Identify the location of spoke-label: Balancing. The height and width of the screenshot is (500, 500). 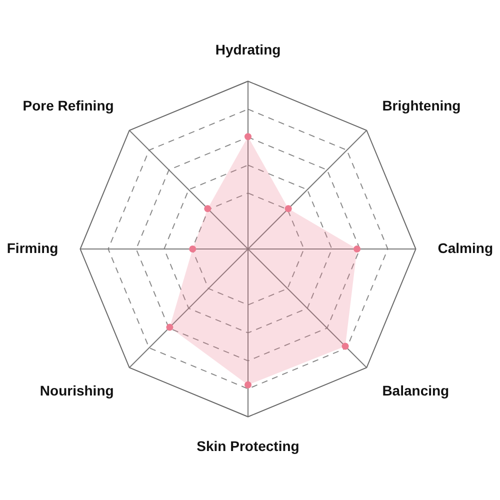
(416, 390).